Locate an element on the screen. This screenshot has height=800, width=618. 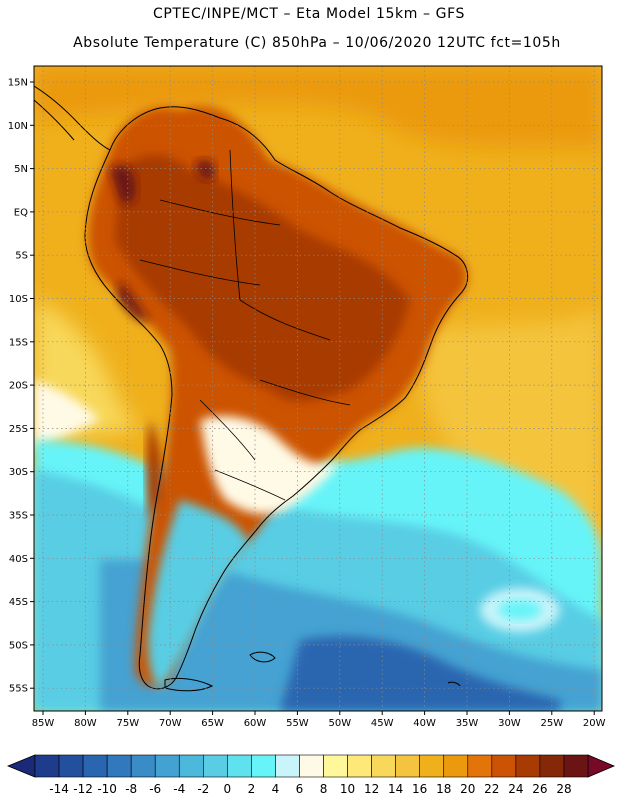
field-west-cream is located at coordinates (67, 415).